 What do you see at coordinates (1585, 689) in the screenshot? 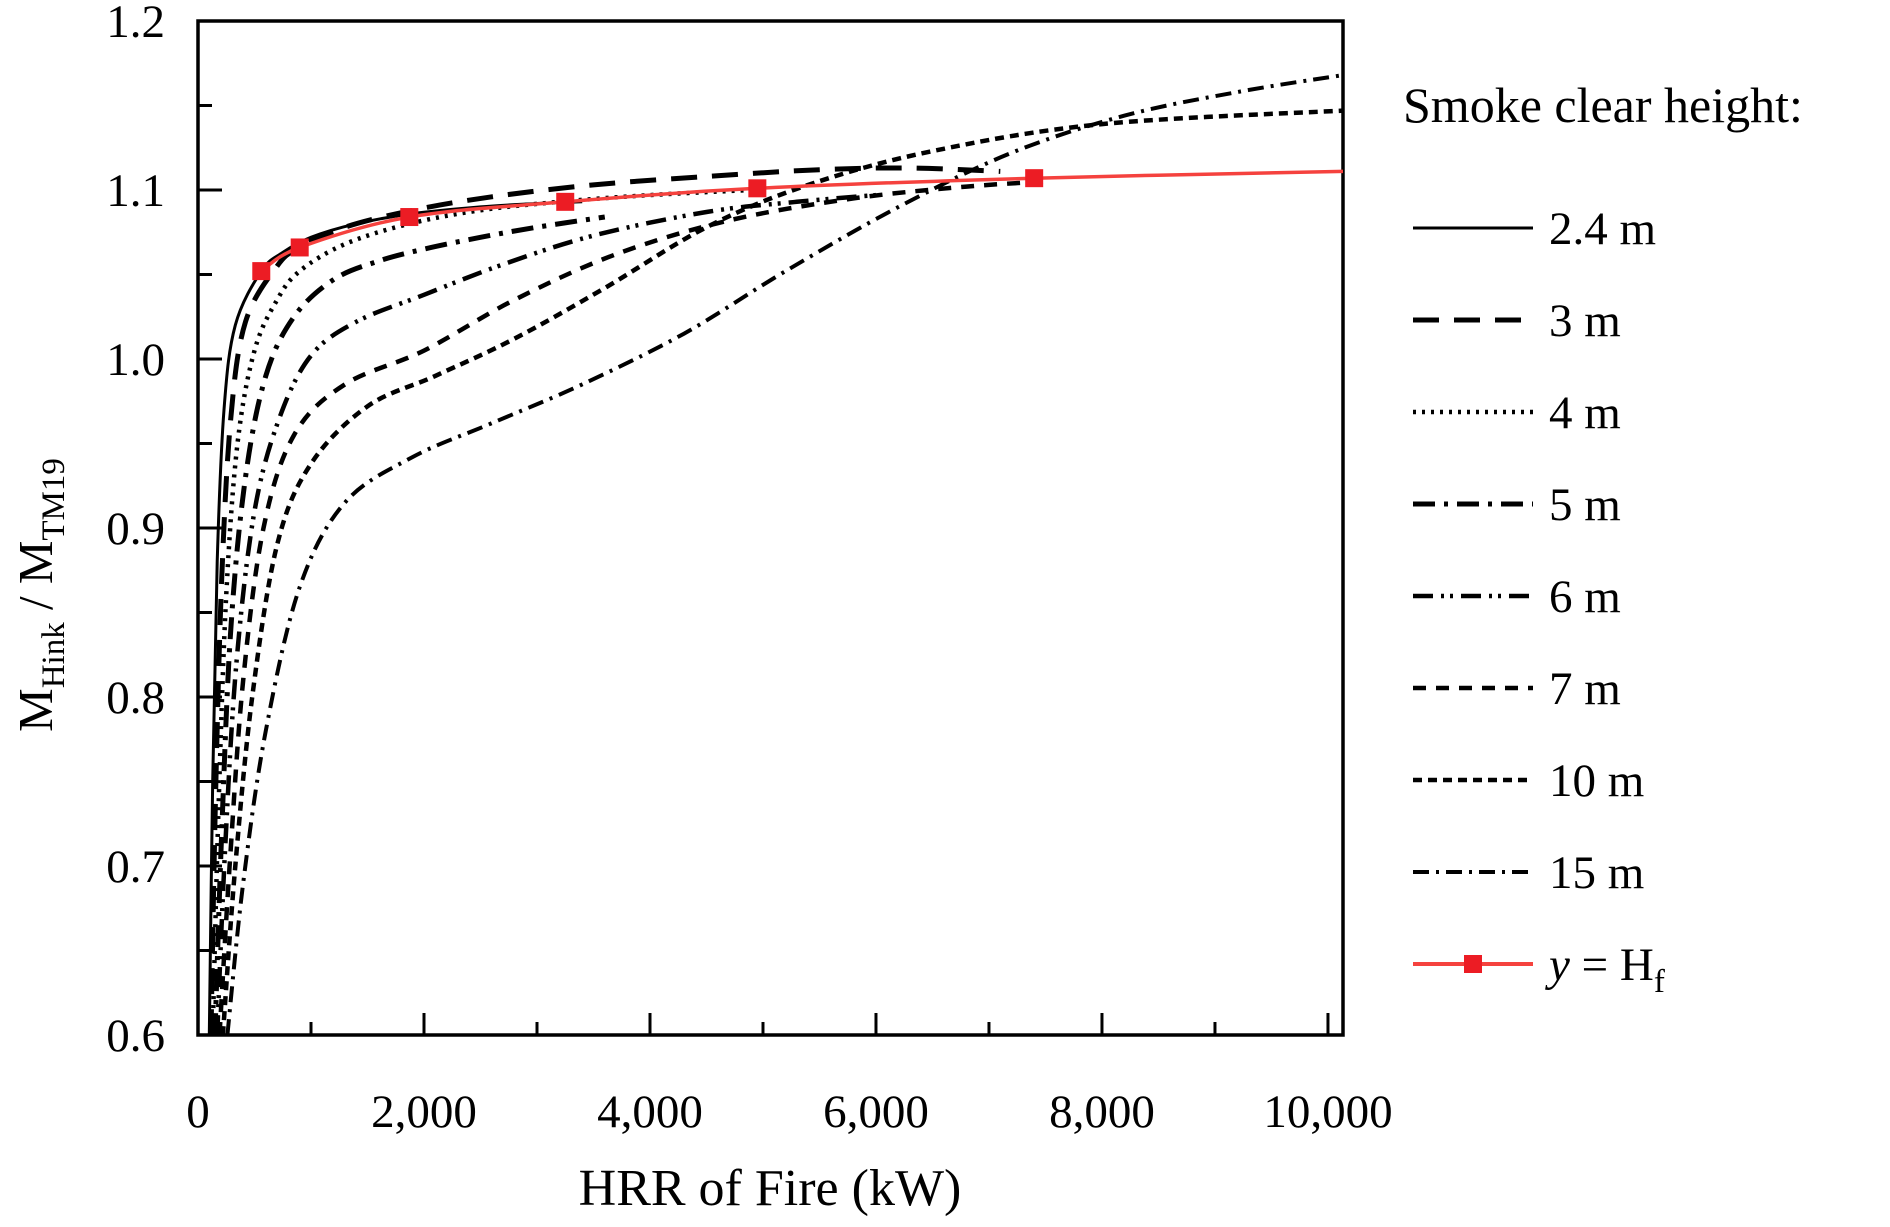
I see `legend-label: 7 m` at bounding box center [1585, 689].